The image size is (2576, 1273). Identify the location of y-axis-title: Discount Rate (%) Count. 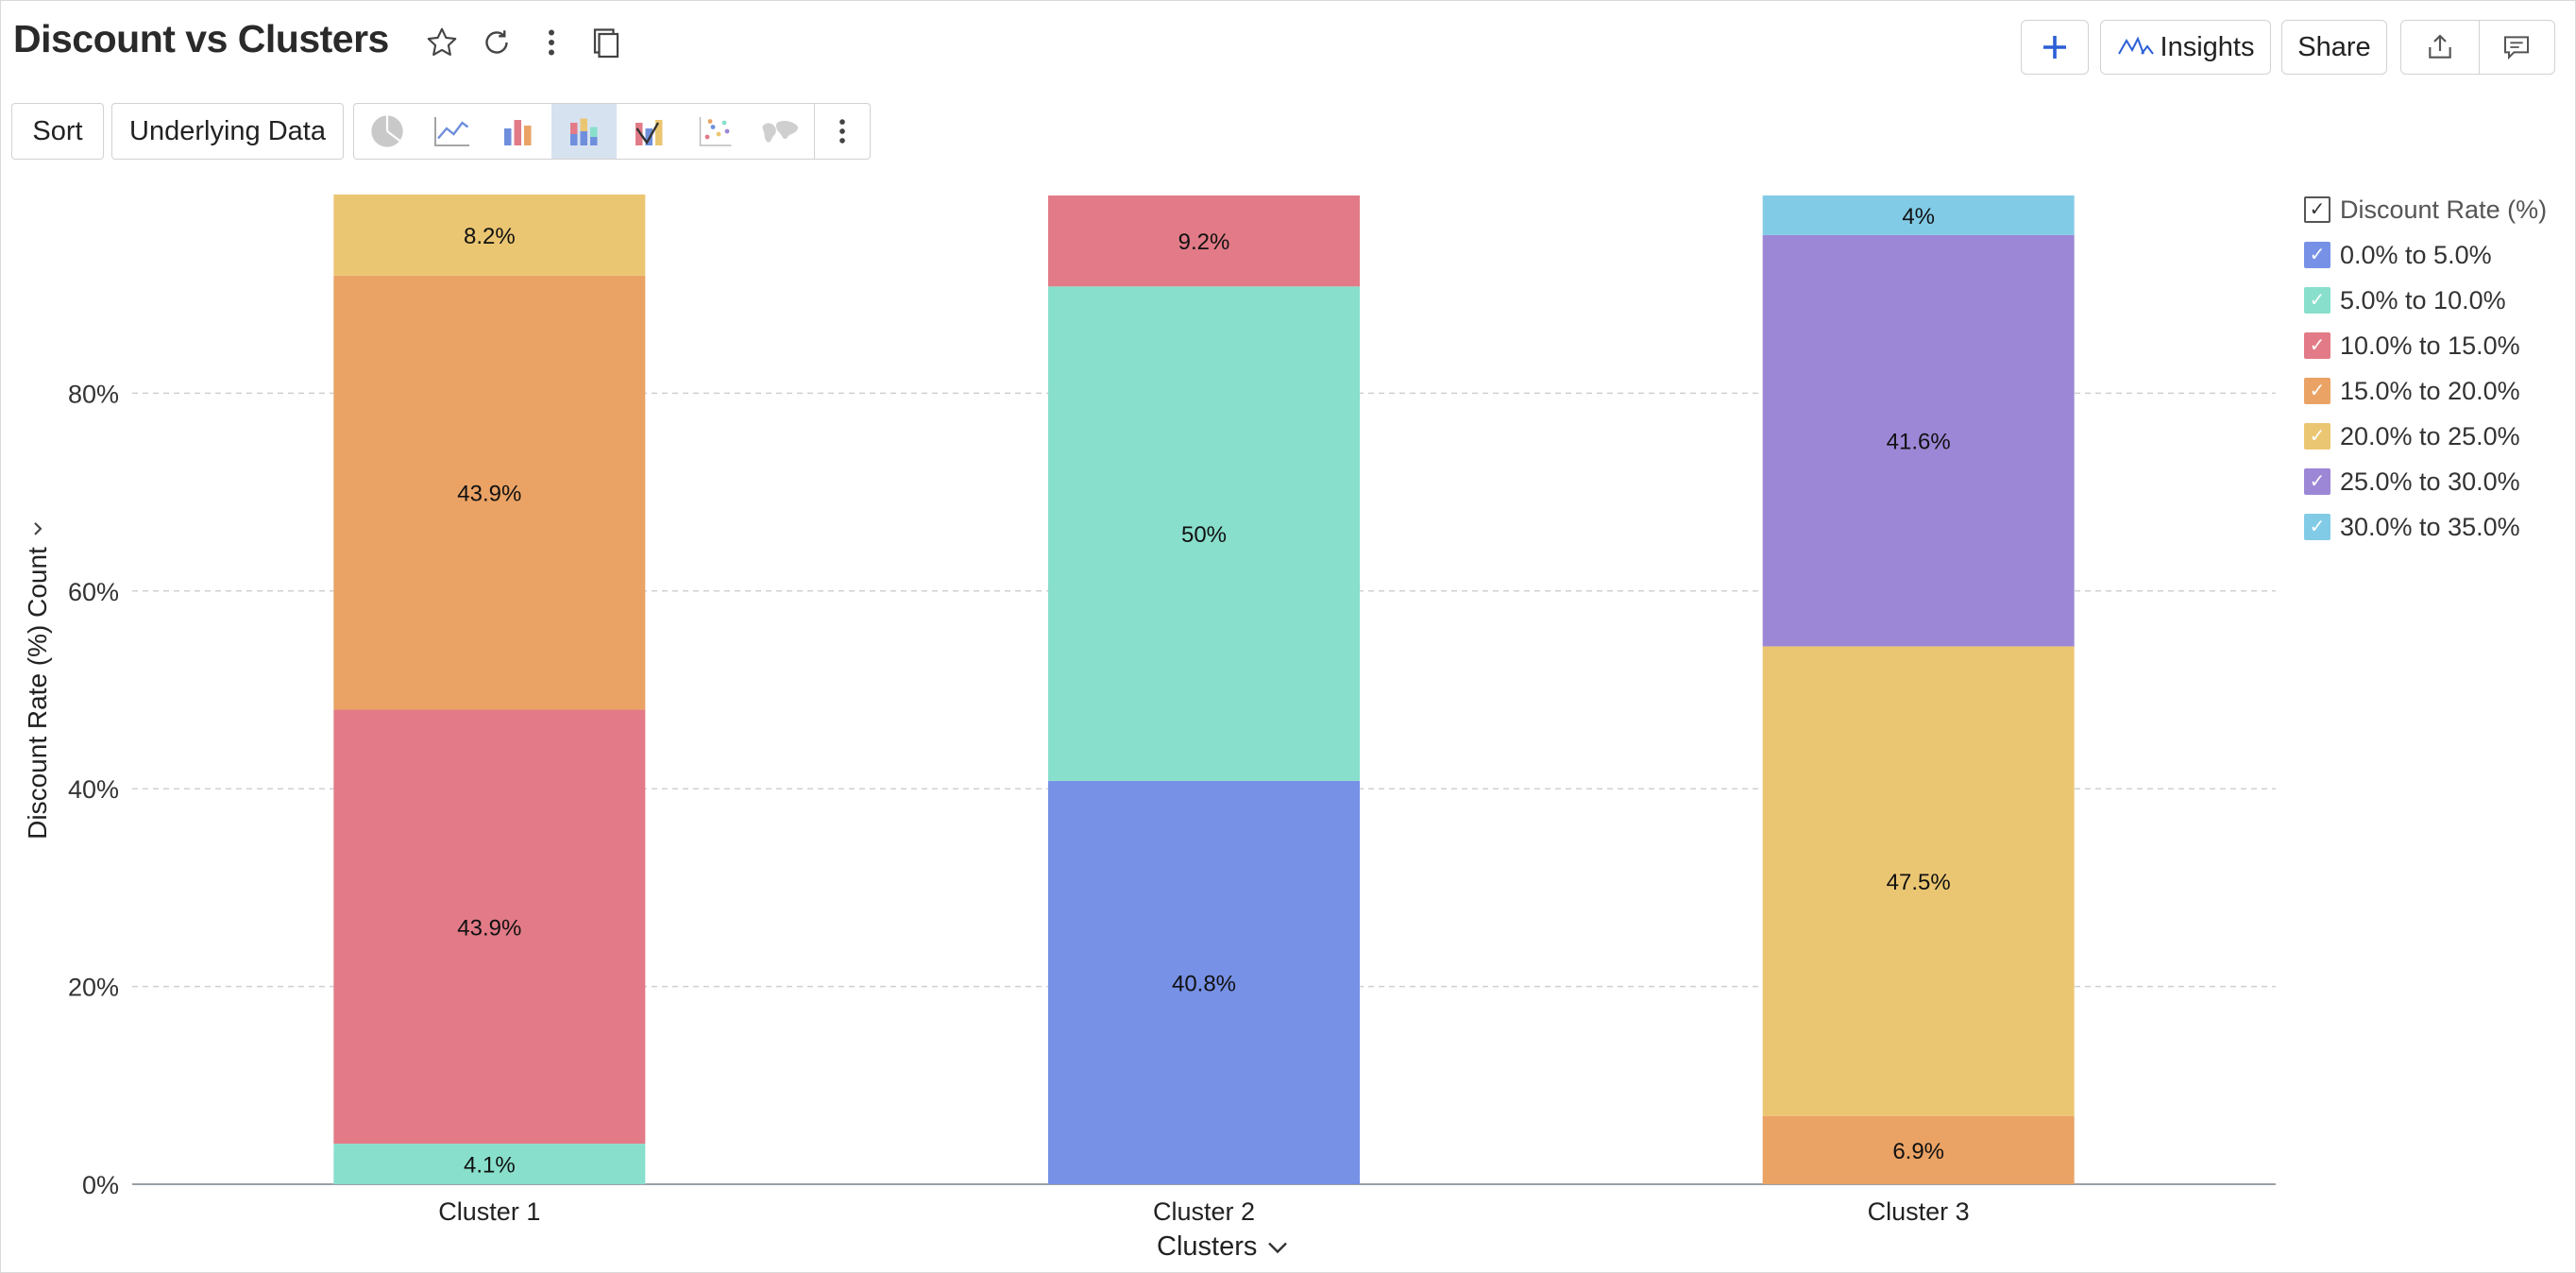
(38, 680).